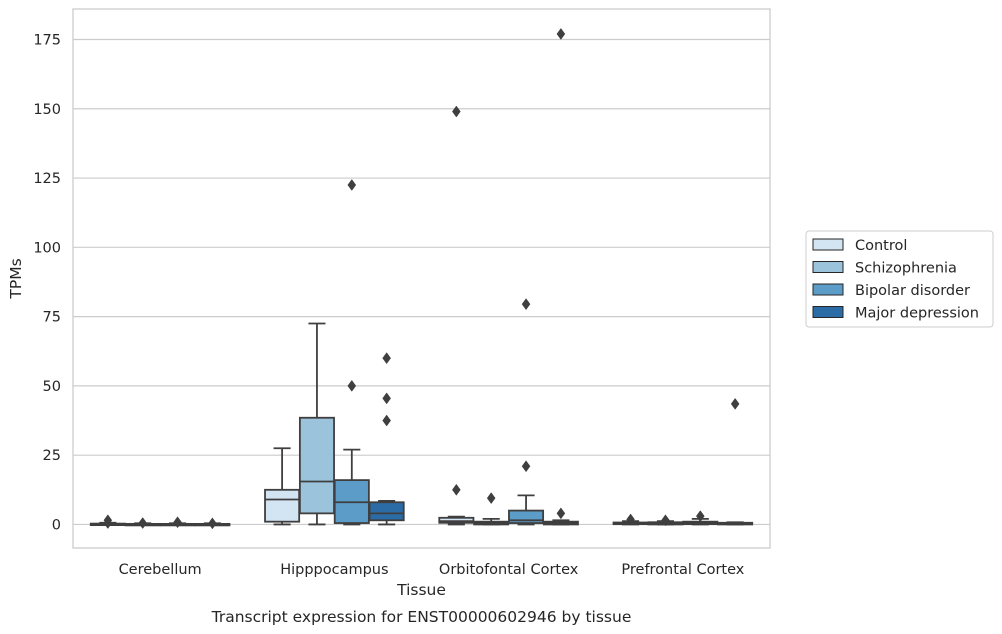  What do you see at coordinates (52, 456) in the screenshot?
I see `y-tick-label: 25` at bounding box center [52, 456].